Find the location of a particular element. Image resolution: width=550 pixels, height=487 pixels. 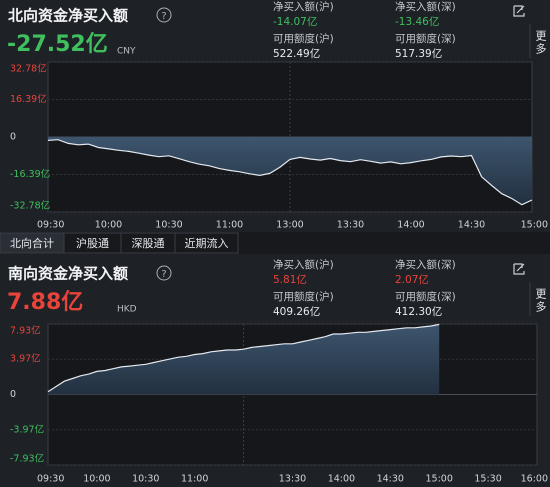

tab-label: 深股通 is located at coordinates (148, 243).